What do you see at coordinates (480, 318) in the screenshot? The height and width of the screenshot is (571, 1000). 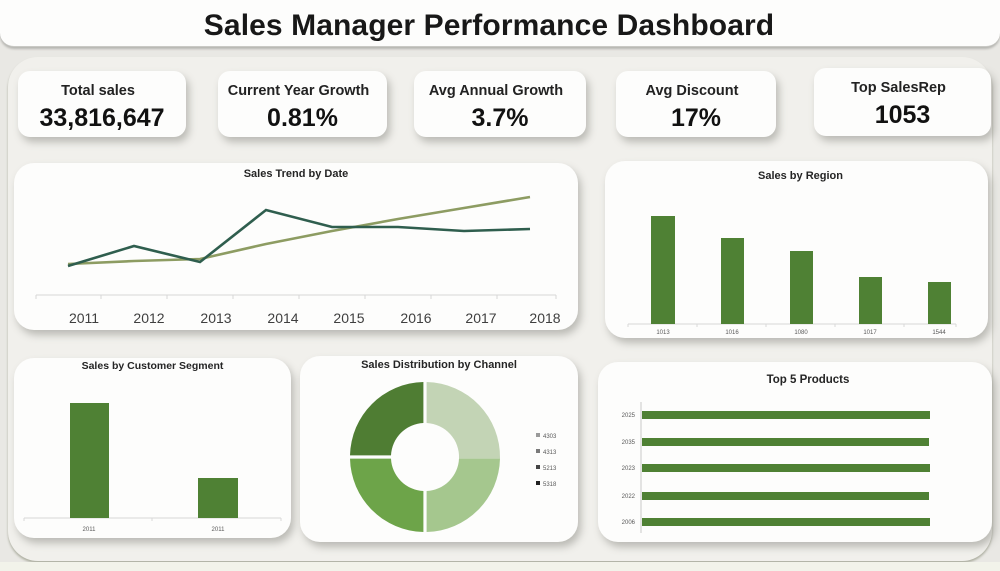 I see `svg-text: 2017` at bounding box center [480, 318].